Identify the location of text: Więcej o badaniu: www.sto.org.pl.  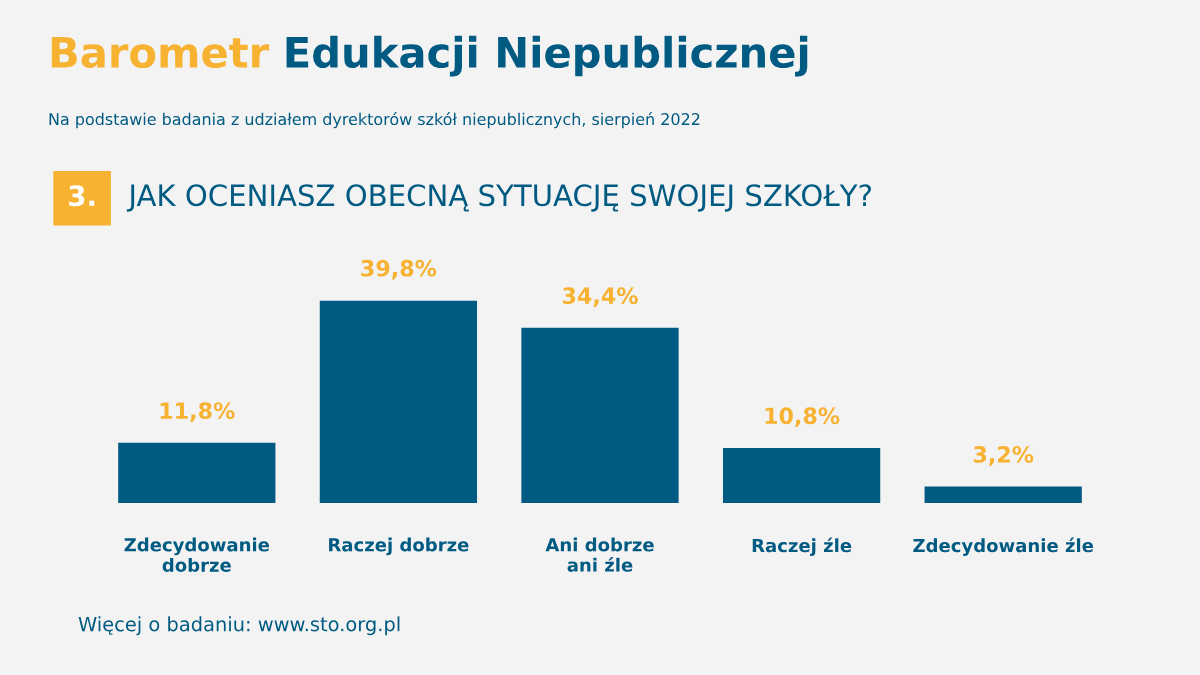
(239, 626).